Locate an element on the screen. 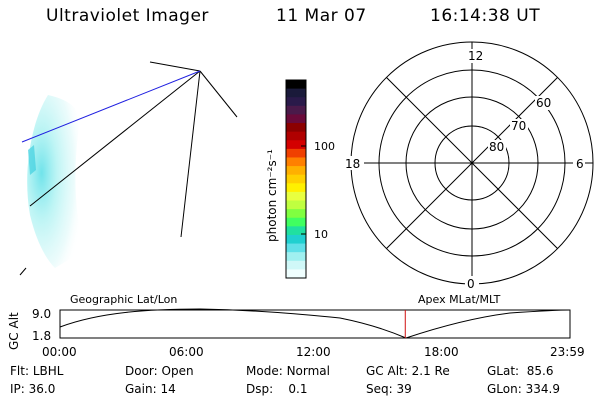 The width and height of the screenshot is (600, 400). lat-label-80: 80 is located at coordinates (496, 147).